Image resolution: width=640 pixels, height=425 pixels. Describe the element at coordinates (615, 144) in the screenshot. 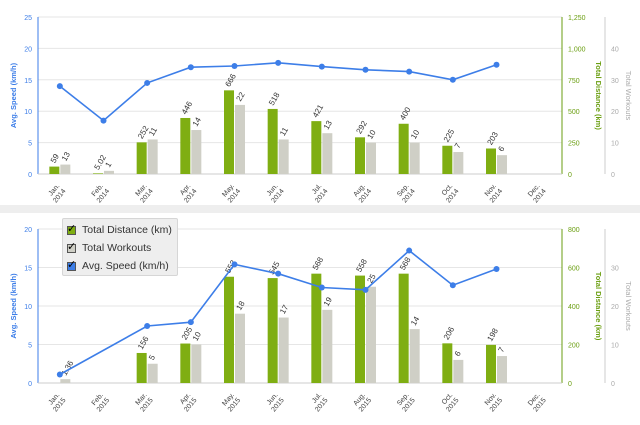

I see `workouts-tick-label: 10` at that location.